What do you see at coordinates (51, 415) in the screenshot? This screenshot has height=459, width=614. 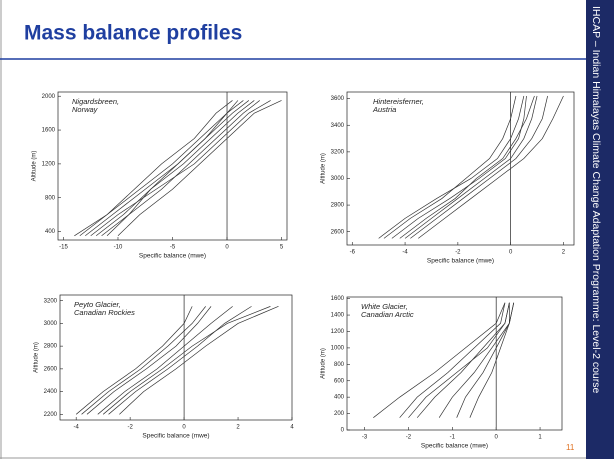 I see `y-tick-label: 2200` at bounding box center [51, 415].